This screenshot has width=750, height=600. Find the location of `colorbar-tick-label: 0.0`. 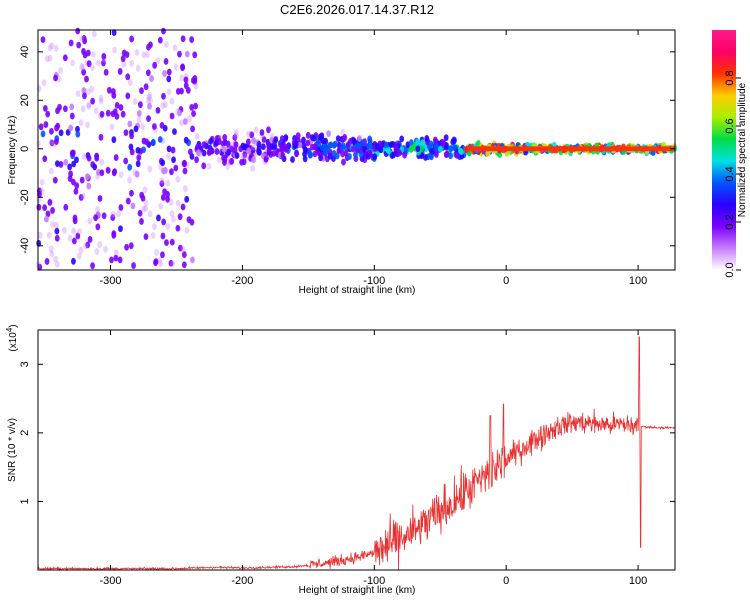

colorbar-tick-label: 0.0 is located at coordinates (730, 269).